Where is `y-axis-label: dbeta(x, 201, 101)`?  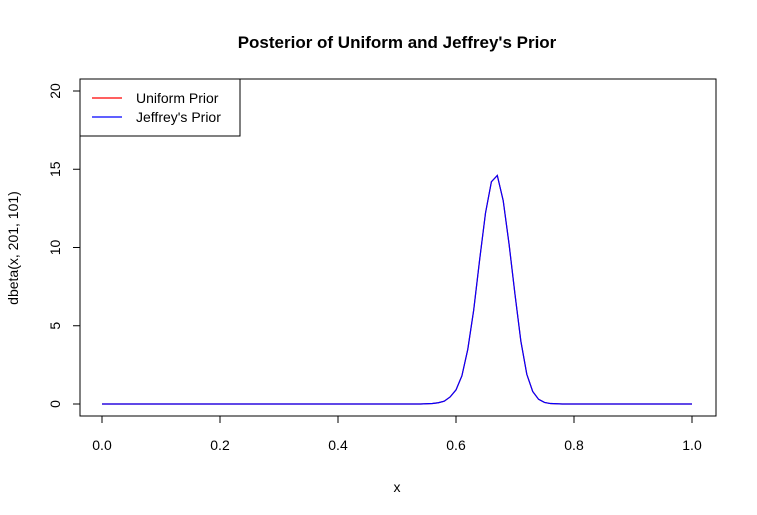 y-axis-label: dbeta(x, 201, 101) is located at coordinates (13, 248).